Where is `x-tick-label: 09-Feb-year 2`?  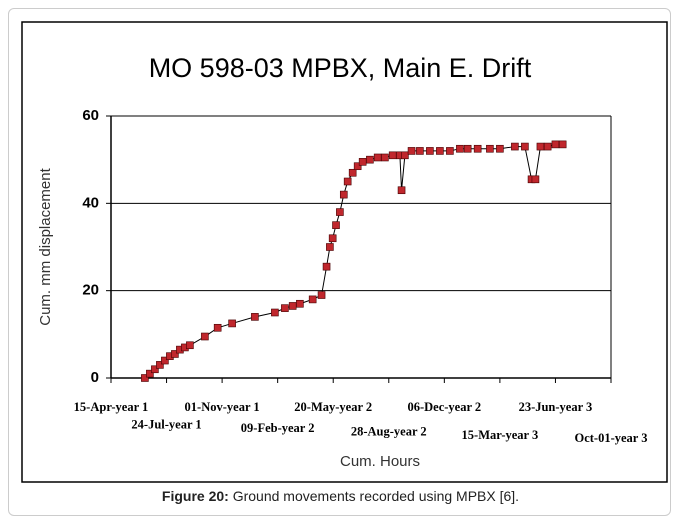
x-tick-label: 09-Feb-year 2 is located at coordinates (278, 428).